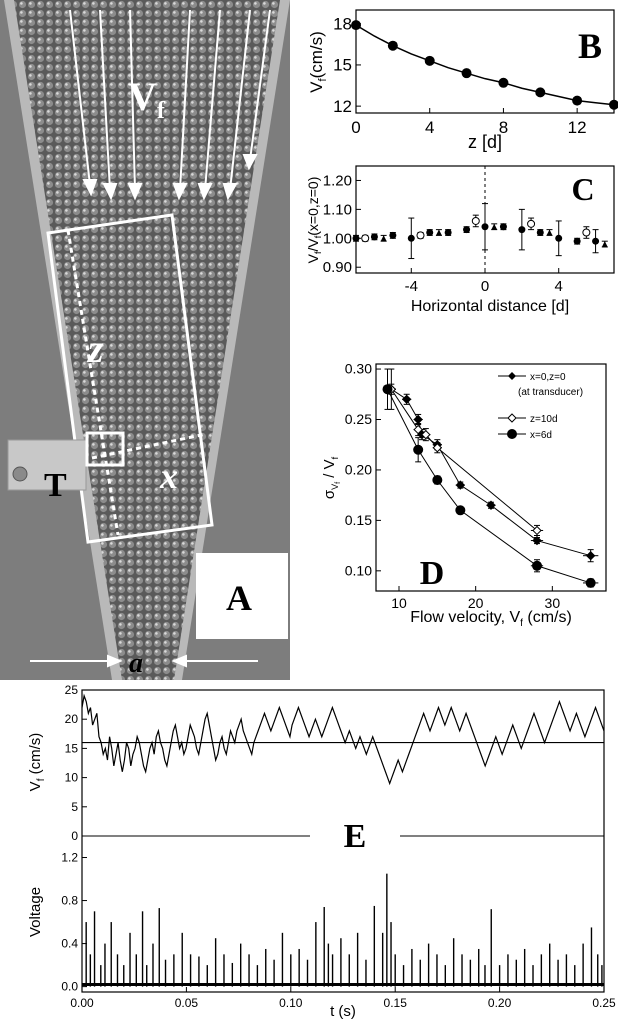  I want to click on chart-c-xtick-label: 0, so click(485, 286).